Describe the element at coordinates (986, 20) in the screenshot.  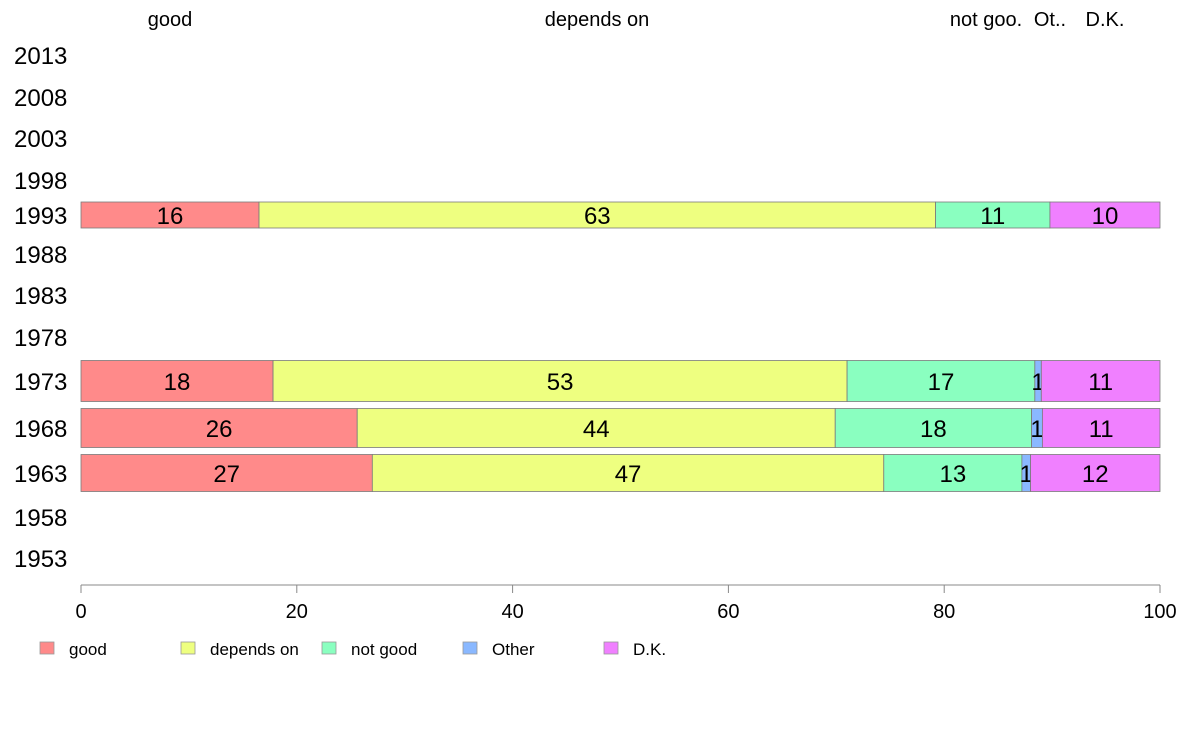
I see `top-category-label: not goo.` at that location.